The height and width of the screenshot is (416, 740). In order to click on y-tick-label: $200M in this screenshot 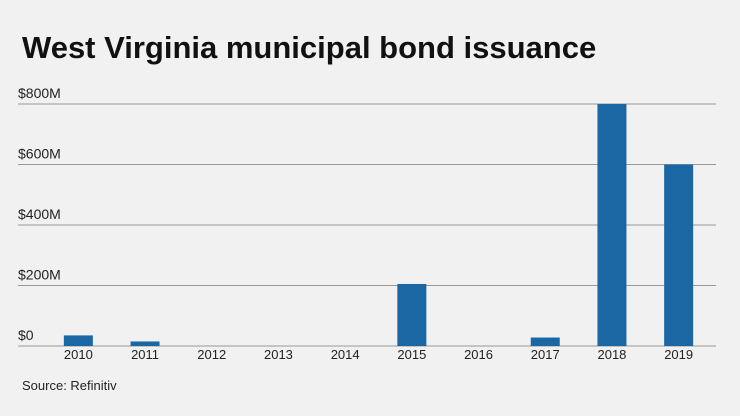, I will do `click(39, 275)`.